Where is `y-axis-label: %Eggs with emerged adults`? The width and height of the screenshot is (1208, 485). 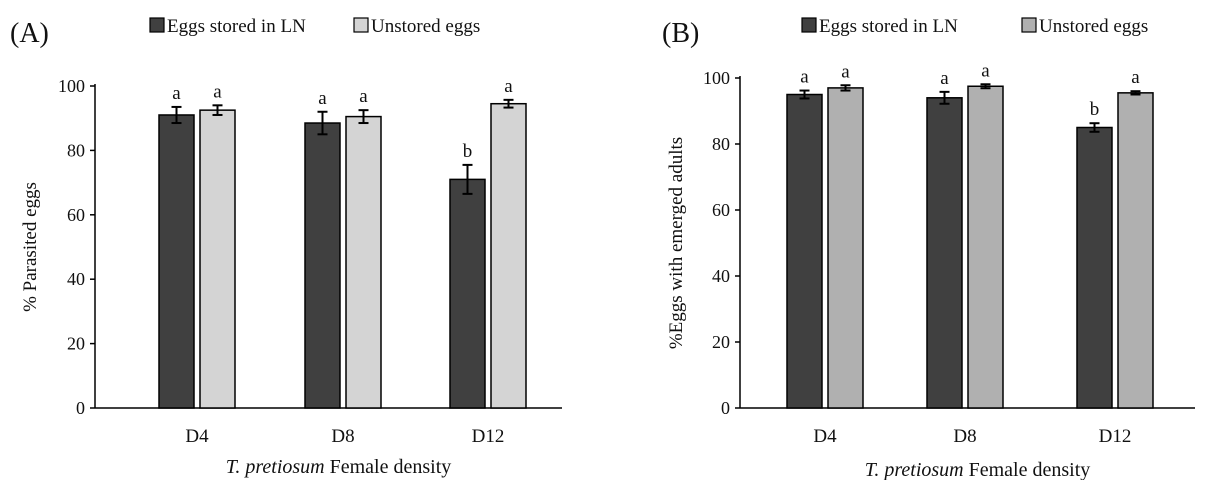
y-axis-label: %Eggs with emerged adults is located at coordinates (676, 243).